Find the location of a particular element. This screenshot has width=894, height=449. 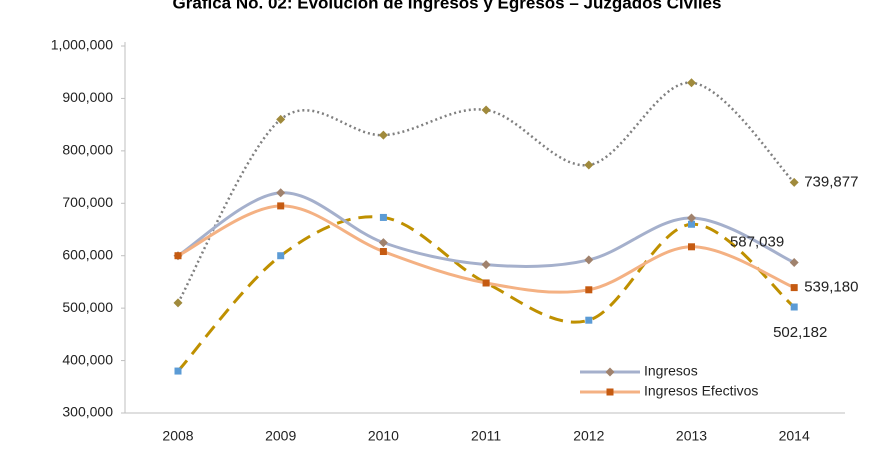

x-tick-label: 2010 is located at coordinates (383, 436).